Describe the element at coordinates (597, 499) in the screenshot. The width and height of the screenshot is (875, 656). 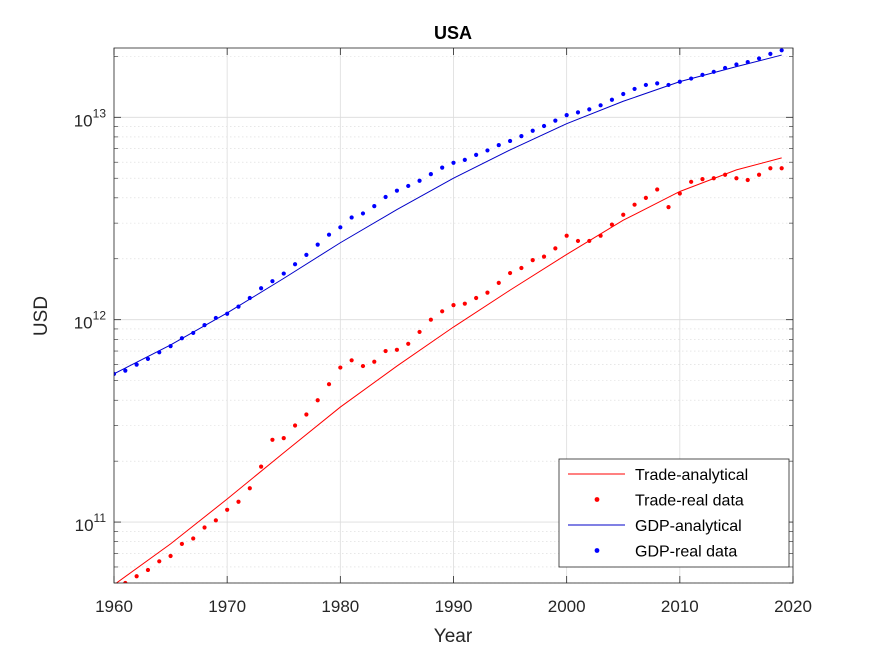
I see `legend-swatch-trade-real-data` at that location.